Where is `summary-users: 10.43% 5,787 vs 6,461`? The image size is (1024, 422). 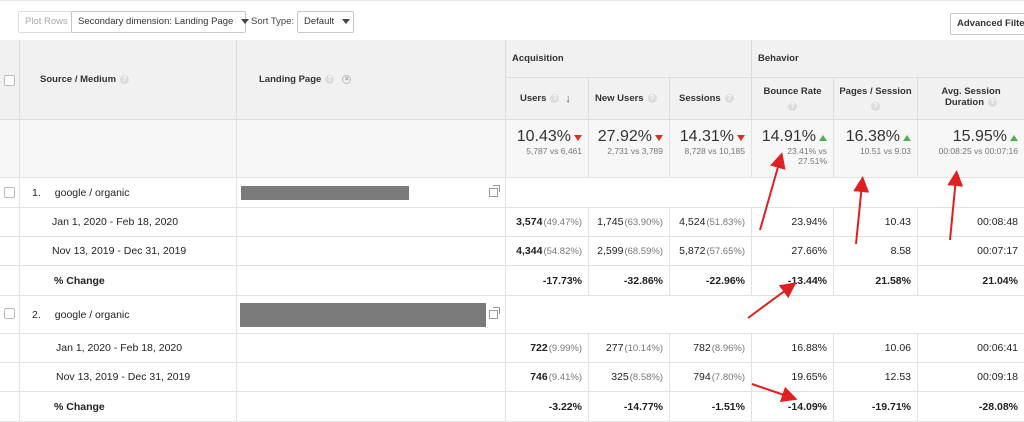 summary-users: 10.43% 5,787 vs 6,461 is located at coordinates (547, 148).